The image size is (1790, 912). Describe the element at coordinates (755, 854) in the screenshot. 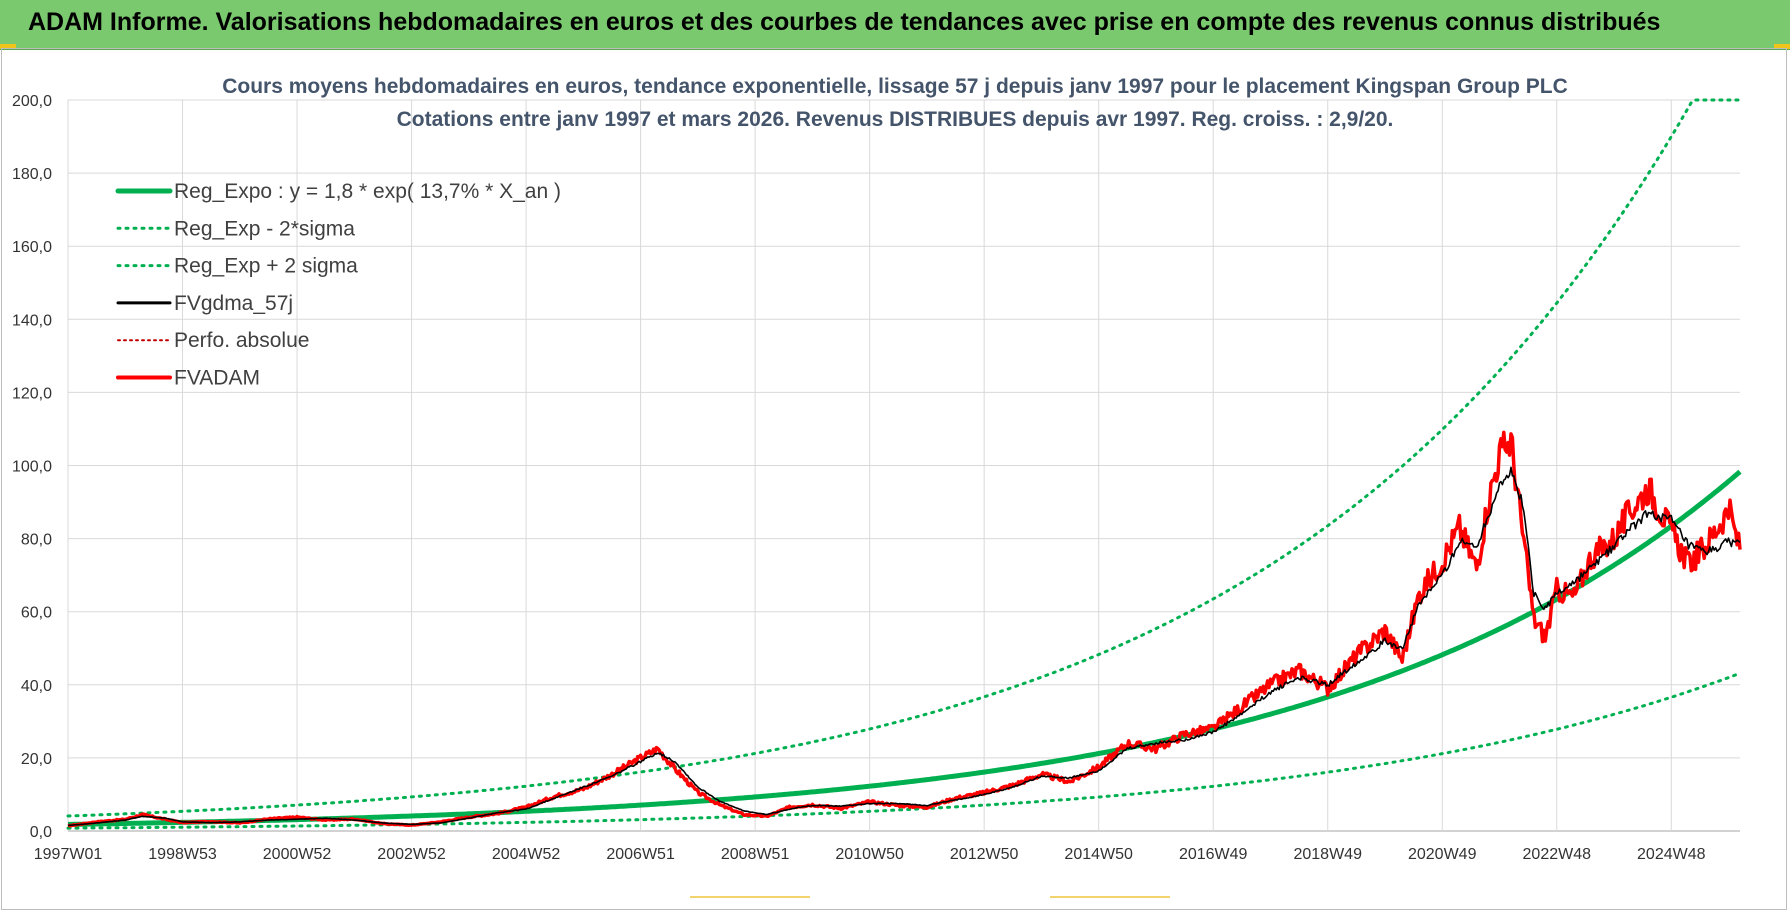

I see `x-tick-label: 2008W51` at that location.